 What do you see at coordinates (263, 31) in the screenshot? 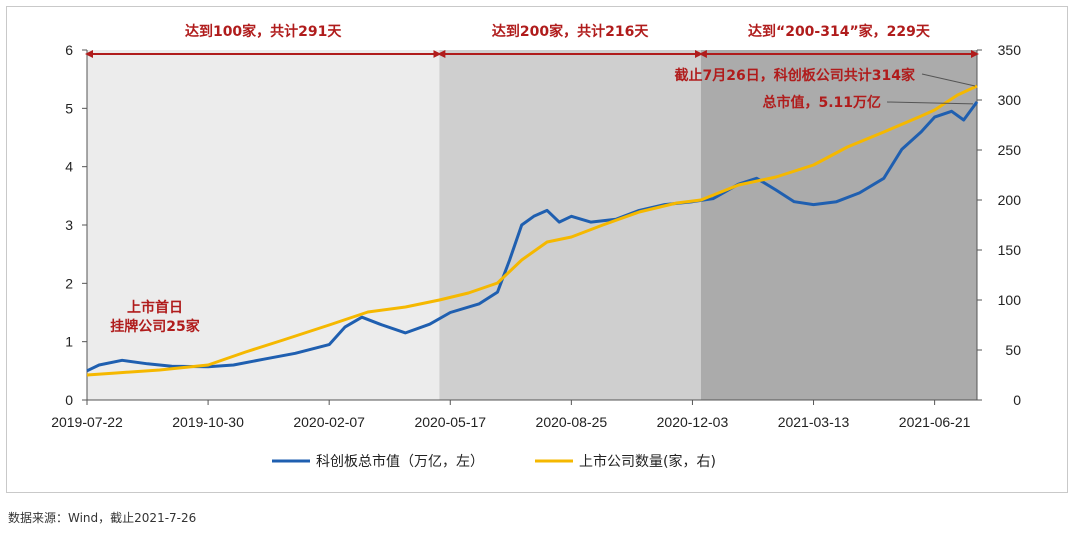
I see `period-label-1: 达到100家，共计291天` at bounding box center [263, 31].